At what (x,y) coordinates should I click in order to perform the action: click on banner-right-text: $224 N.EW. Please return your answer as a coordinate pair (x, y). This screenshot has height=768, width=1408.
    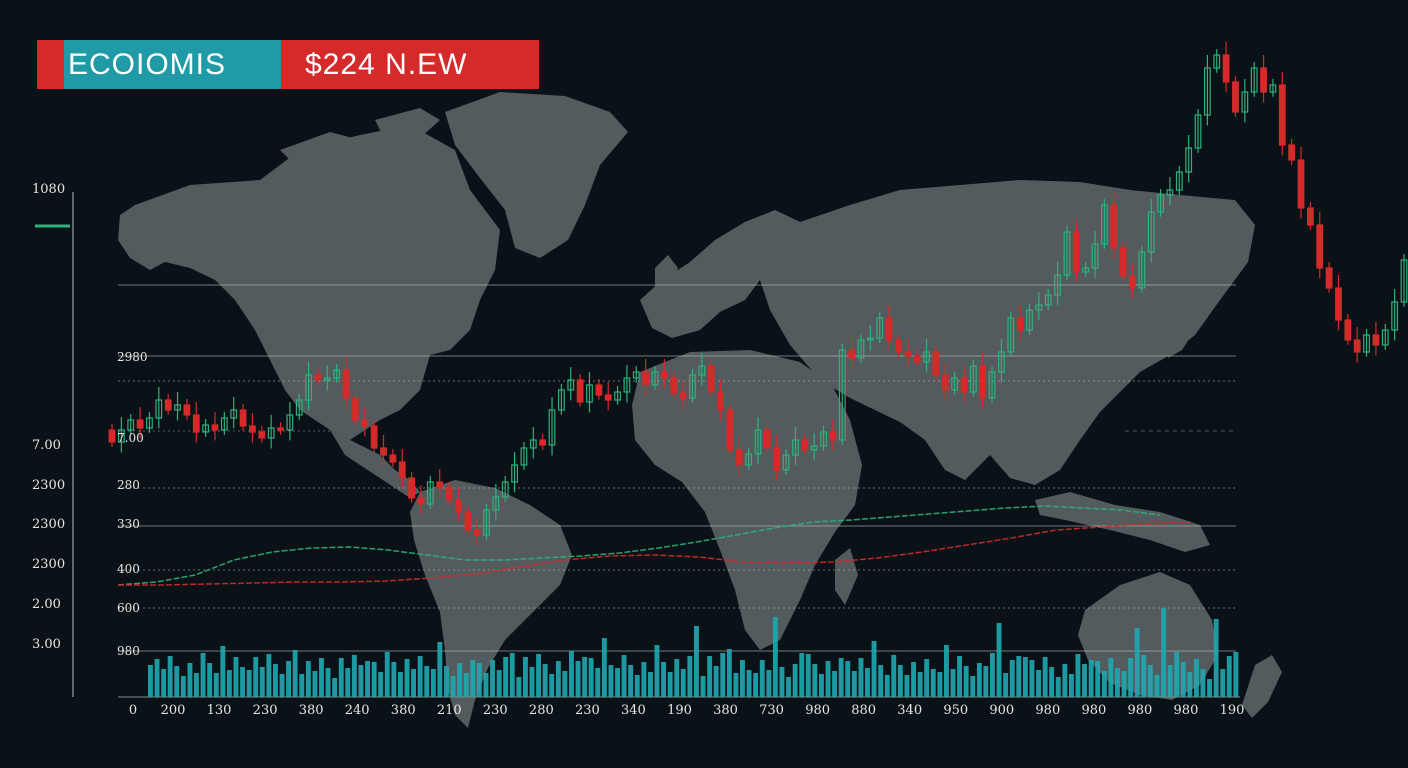
    Looking at the image, I should click on (410, 64).